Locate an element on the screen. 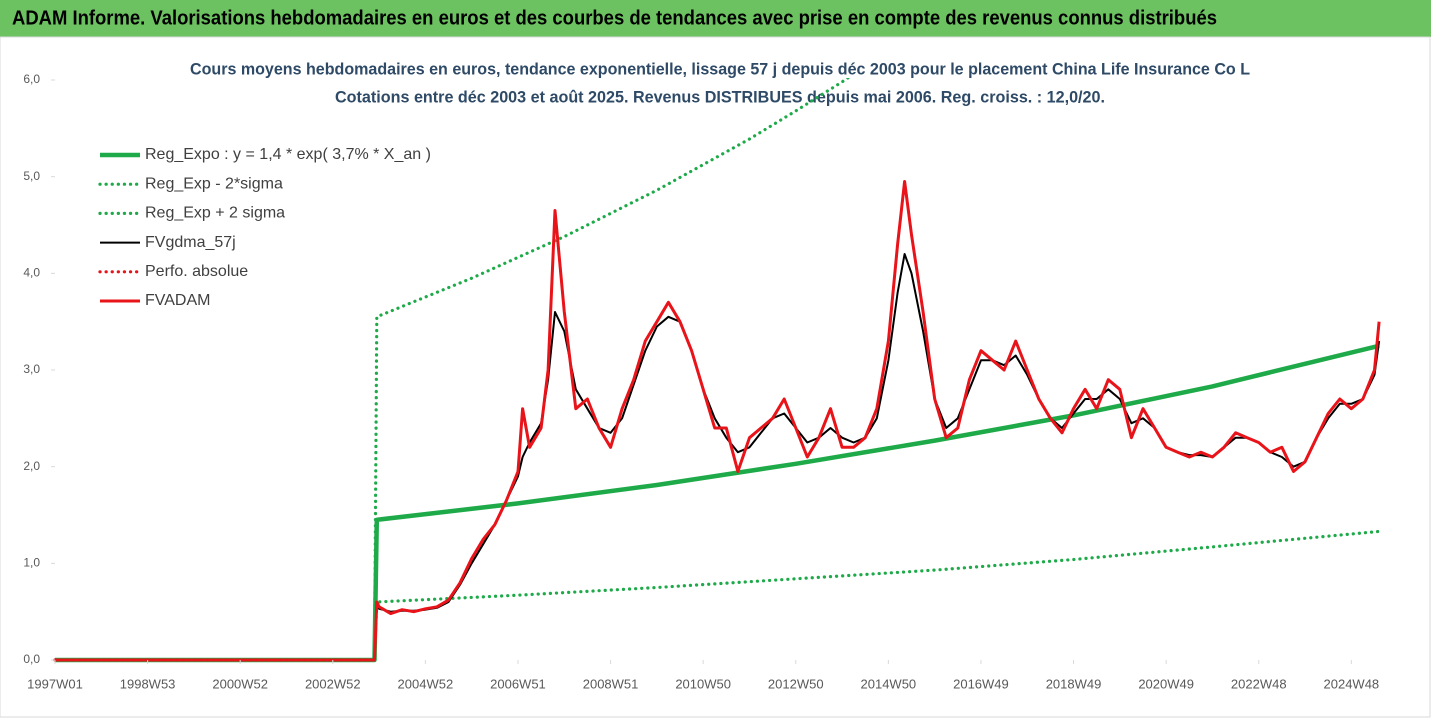 The image size is (1431, 718). legend-label: Reg_Exp - 2*sigma is located at coordinates (214, 183).